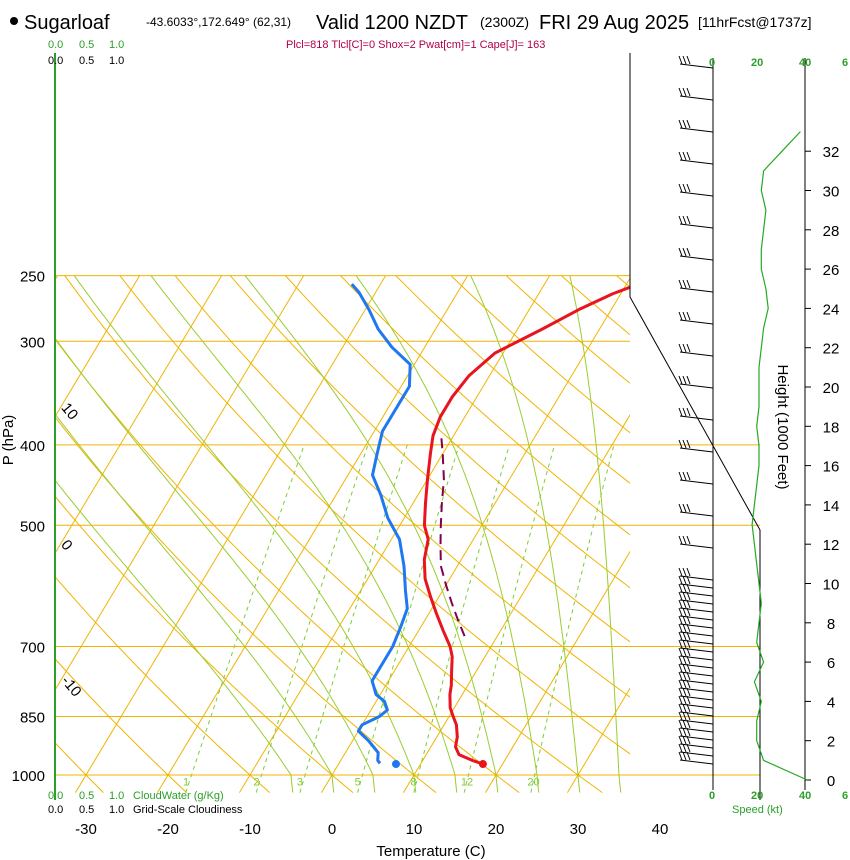  Describe the element at coordinates (66, 545) in the screenshot. I see `isotherm-label: 0` at that location.